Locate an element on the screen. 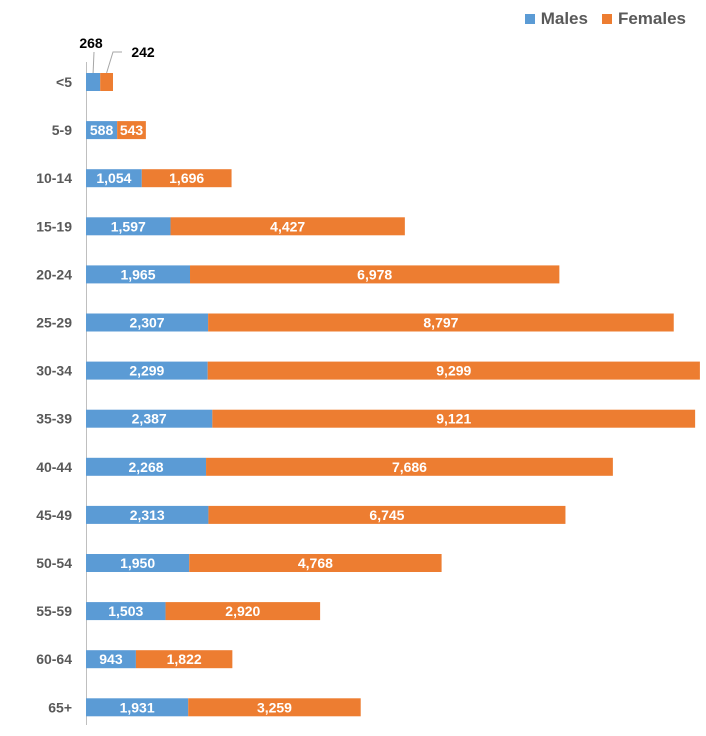 The width and height of the screenshot is (706, 736). category-label-2529: 25-29 is located at coordinates (54, 323).